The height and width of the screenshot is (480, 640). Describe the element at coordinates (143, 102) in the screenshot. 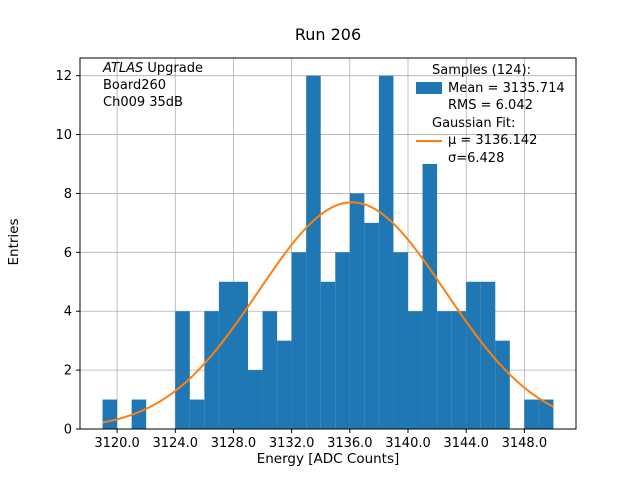

I see `annotation-channel: Ch009 35dB` at that location.